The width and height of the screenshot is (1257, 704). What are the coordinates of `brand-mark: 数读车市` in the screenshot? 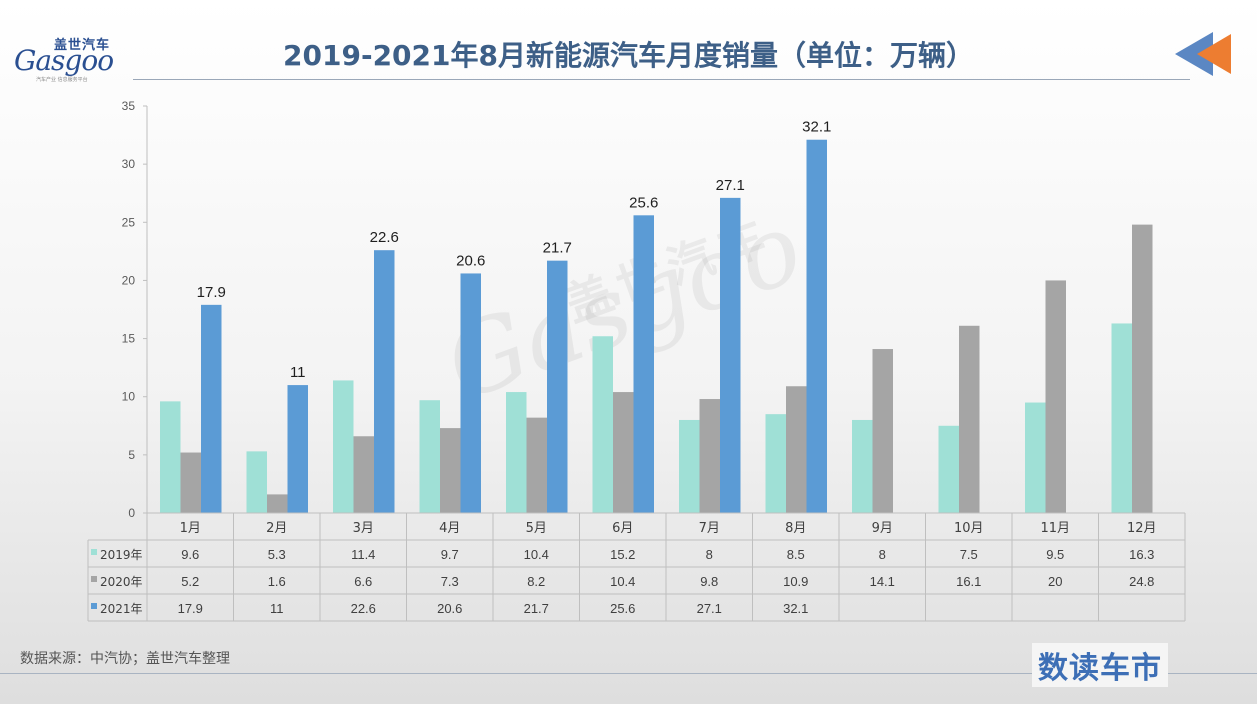 It's located at (1100, 665).